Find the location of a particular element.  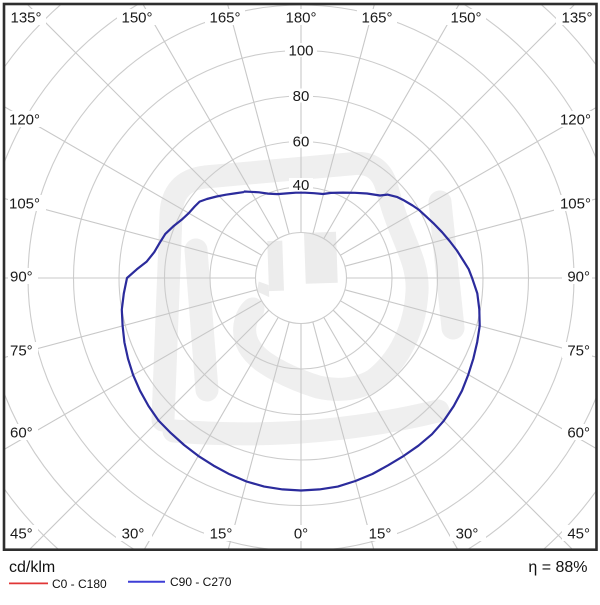

svg-text: η = 88% is located at coordinates (557, 567).